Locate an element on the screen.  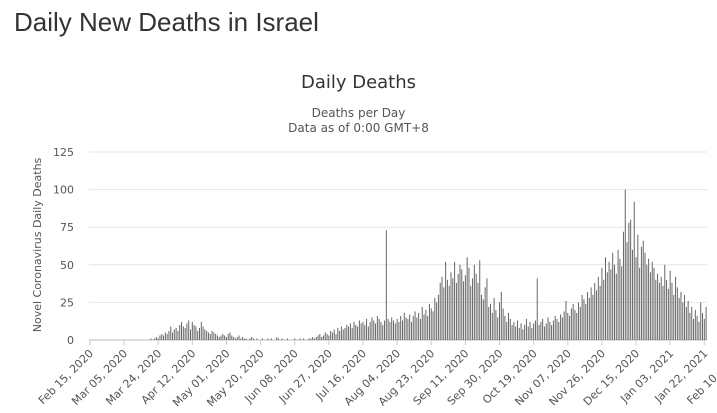
chart-subtitle-date: Data as of 0:00 GMT+8 is located at coordinates (358, 128).